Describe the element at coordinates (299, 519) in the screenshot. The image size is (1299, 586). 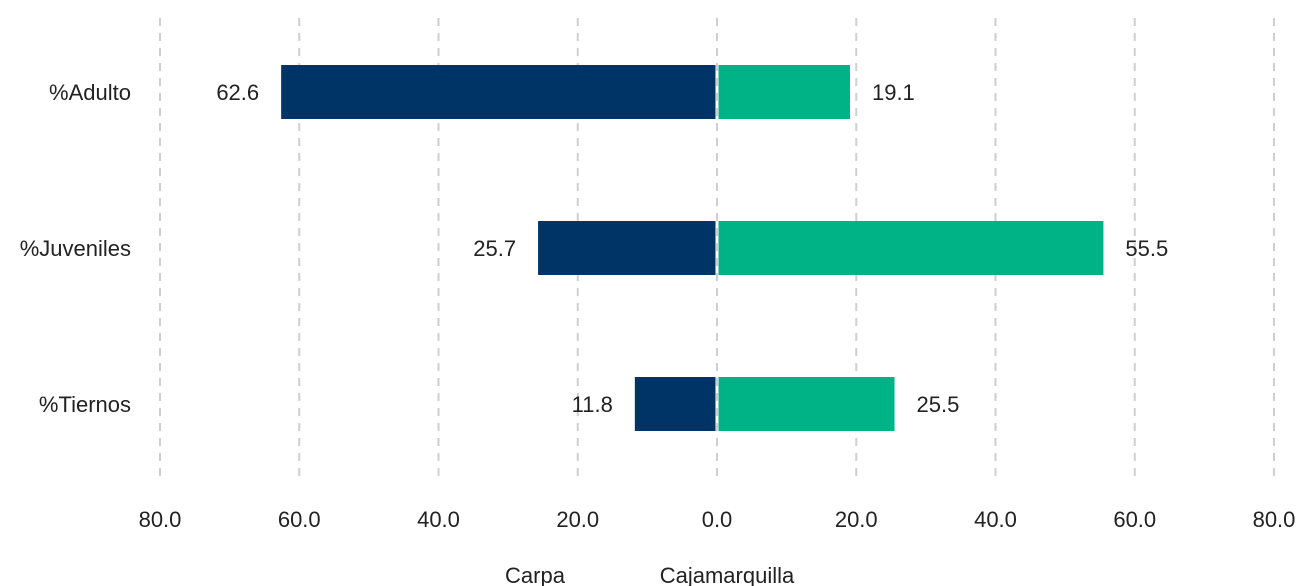
I see `x-tick-label-1: 60.0` at that location.